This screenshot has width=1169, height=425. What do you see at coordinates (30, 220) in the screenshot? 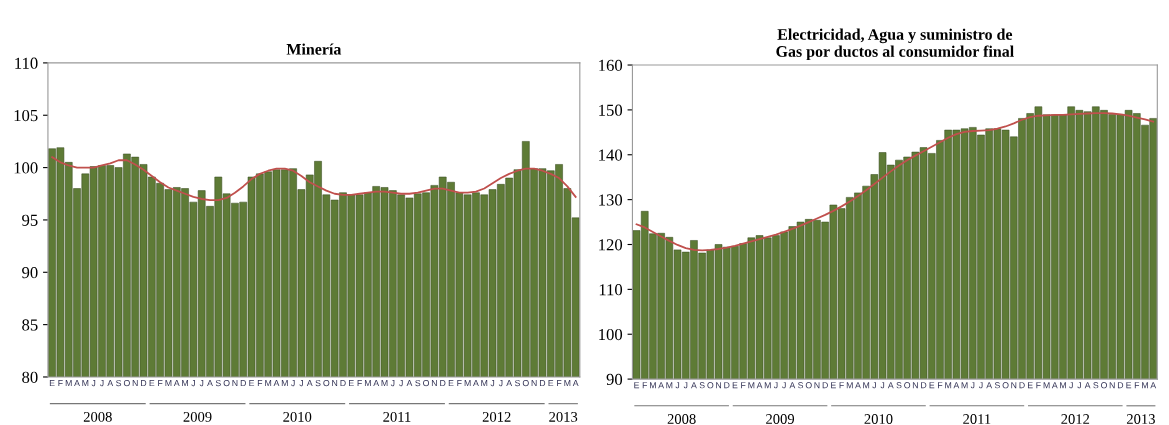
I see `y-tick-label: 95` at bounding box center [30, 220].